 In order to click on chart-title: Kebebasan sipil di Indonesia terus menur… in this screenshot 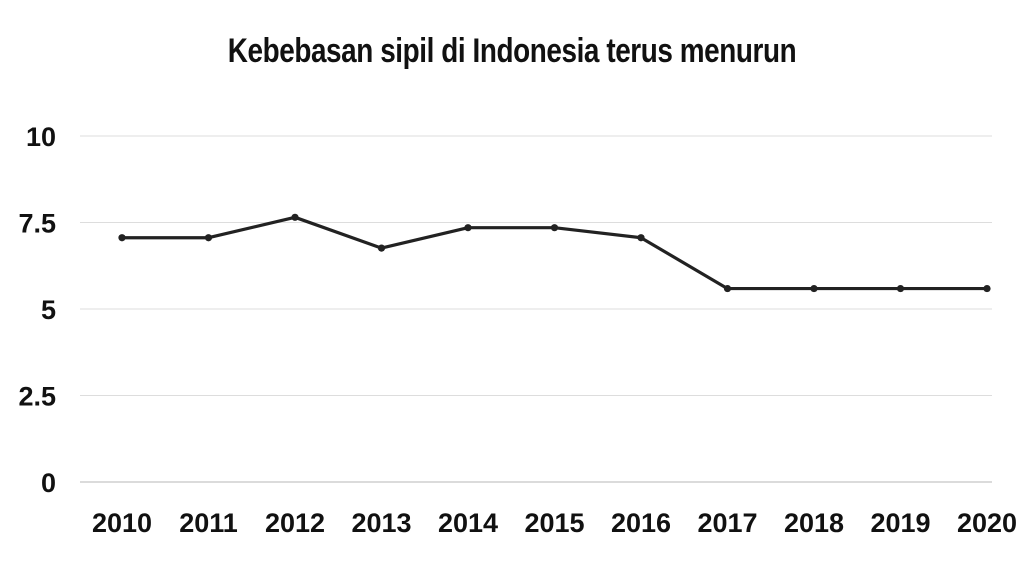, I will do `click(512, 51)`.